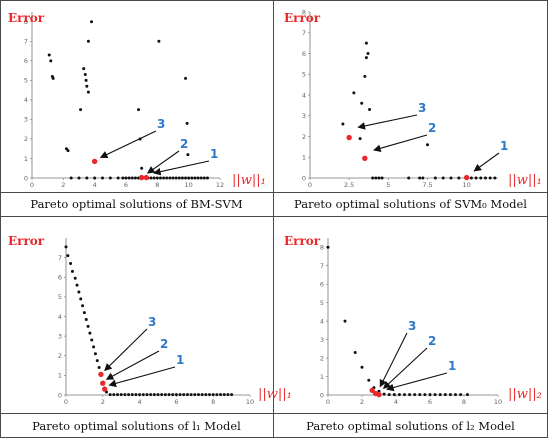 The image size is (550, 440). Describe the element at coordinates (304, 33) in the screenshot. I see `y-tick-label: 7` at that location.